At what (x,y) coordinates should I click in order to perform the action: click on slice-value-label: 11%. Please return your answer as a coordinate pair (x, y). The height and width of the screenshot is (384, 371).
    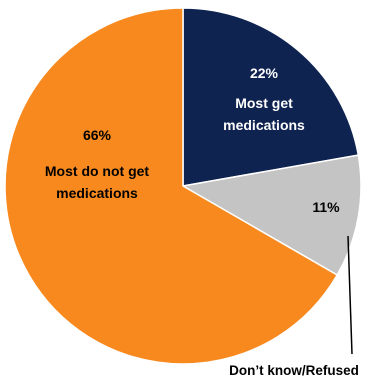
    Looking at the image, I should click on (326, 207).